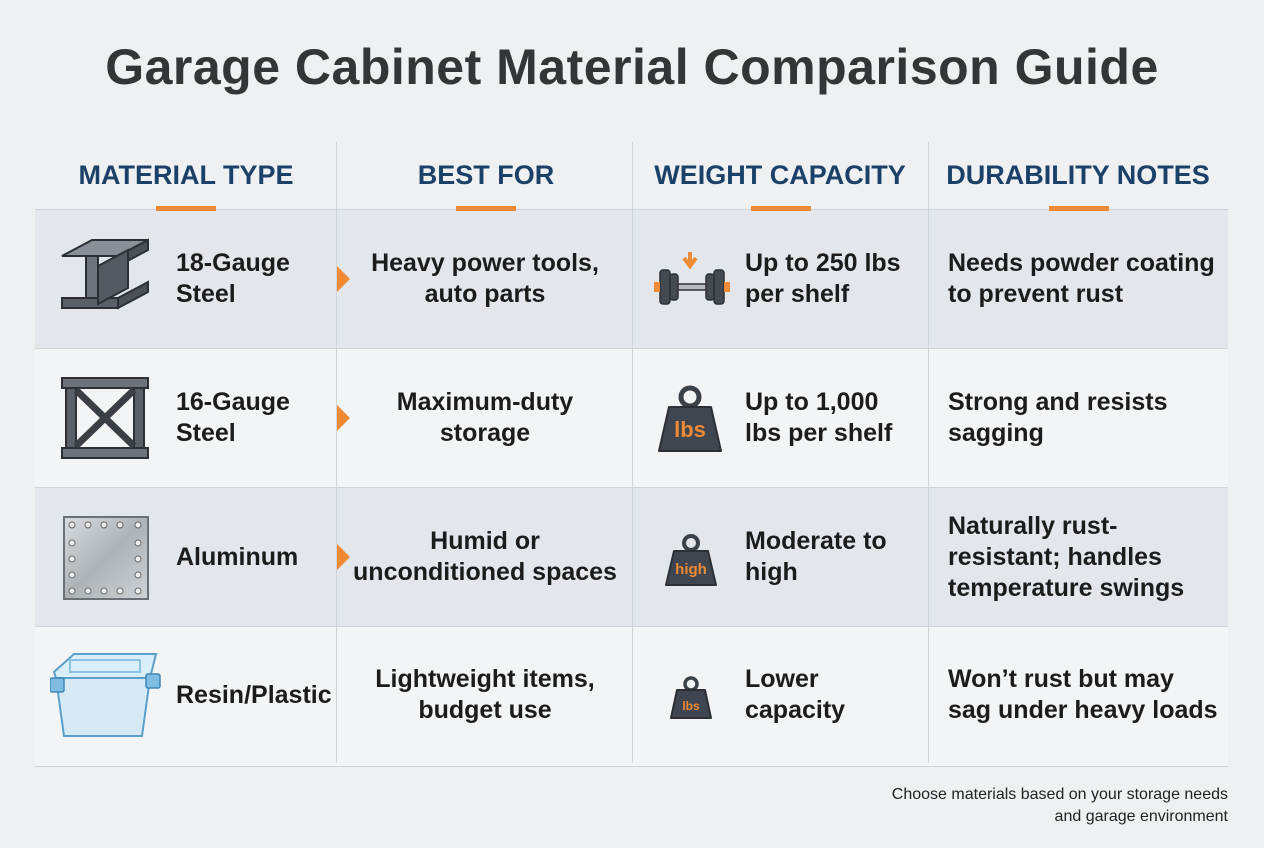 The width and height of the screenshot is (1264, 848). What do you see at coordinates (1058, 417) in the screenshot?
I see `durability-notes: Strong and resists sagging` at bounding box center [1058, 417].